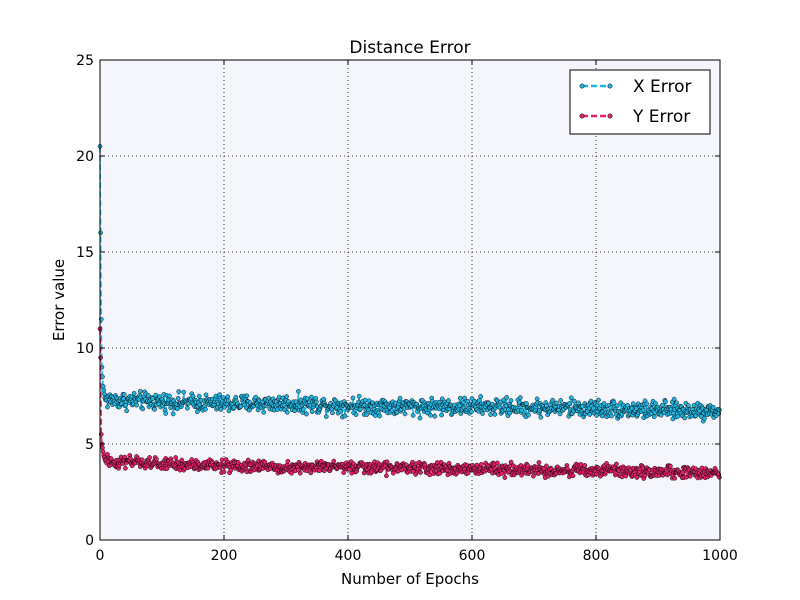  Describe the element at coordinates (610, 86) in the screenshot. I see `legend-marker-x-error-end` at that location.